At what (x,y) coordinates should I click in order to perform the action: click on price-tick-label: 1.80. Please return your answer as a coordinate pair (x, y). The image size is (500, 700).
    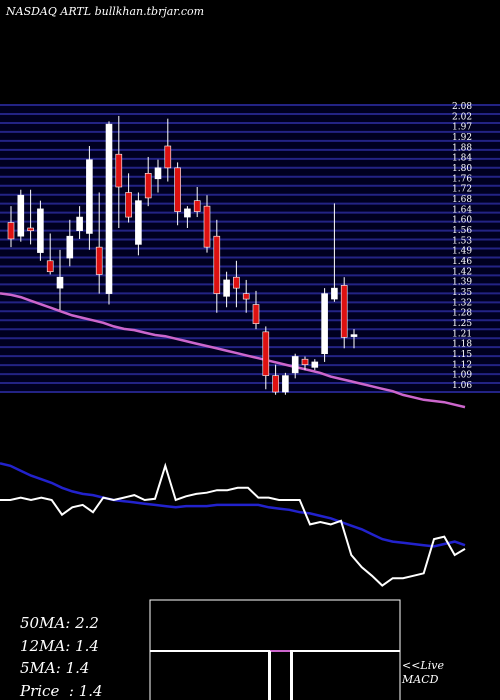
    Looking at the image, I should click on (462, 169).